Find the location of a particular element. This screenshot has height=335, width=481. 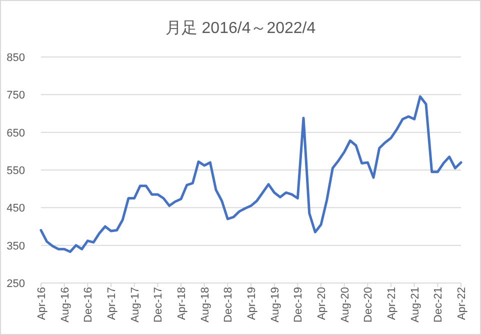

x-tick-label: Apr-19 is located at coordinates (252, 303).